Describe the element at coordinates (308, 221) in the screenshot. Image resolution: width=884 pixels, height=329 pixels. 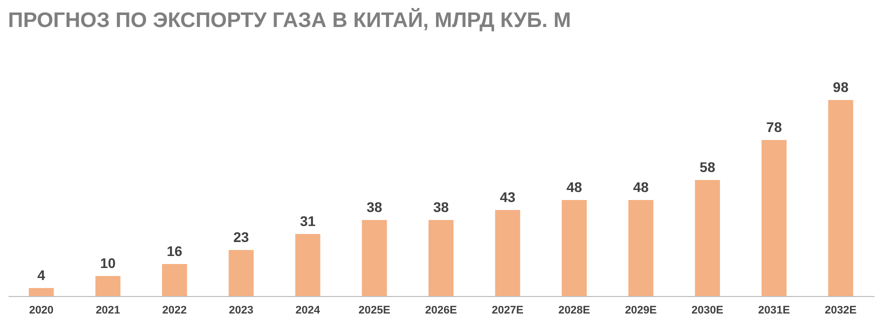
I see `data-label: 31` at that location.